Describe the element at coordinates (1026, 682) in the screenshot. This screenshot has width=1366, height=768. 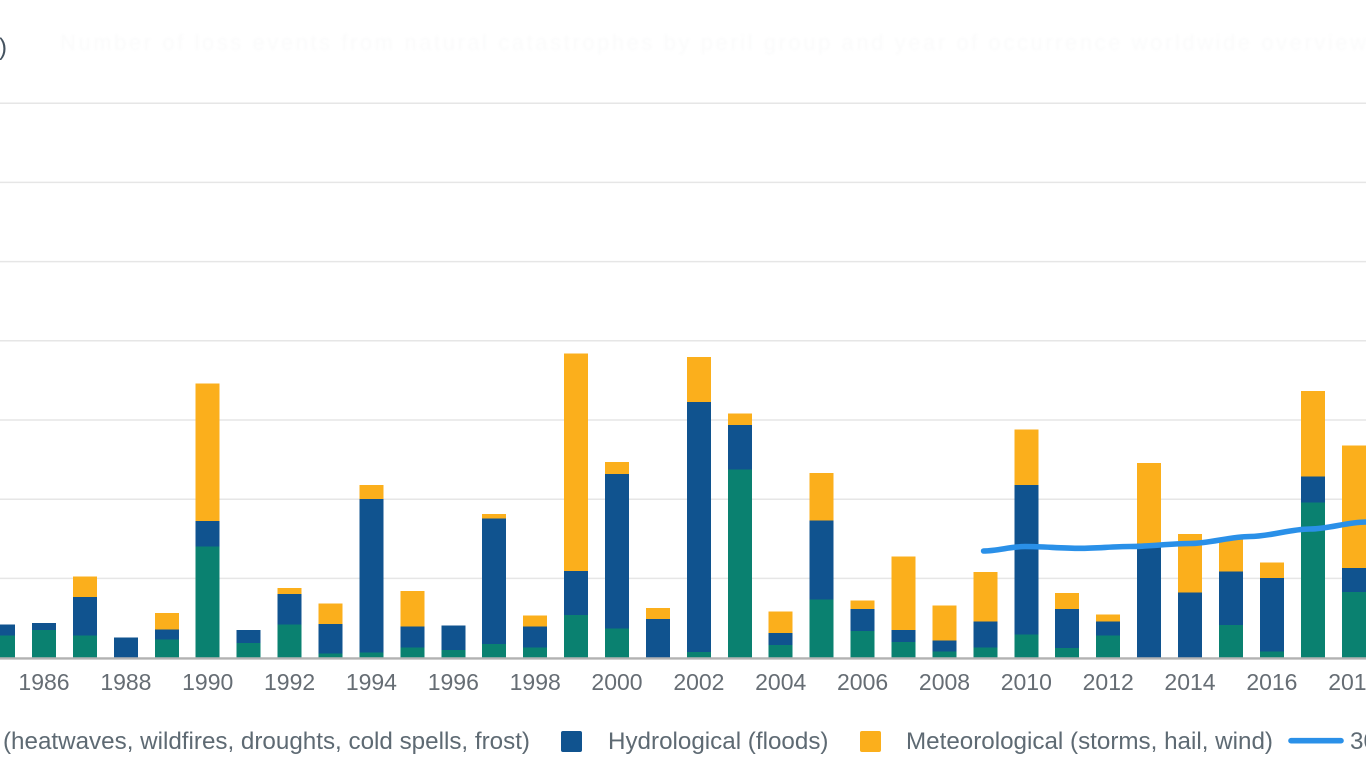
I see `svg-text: 2010` at that location.